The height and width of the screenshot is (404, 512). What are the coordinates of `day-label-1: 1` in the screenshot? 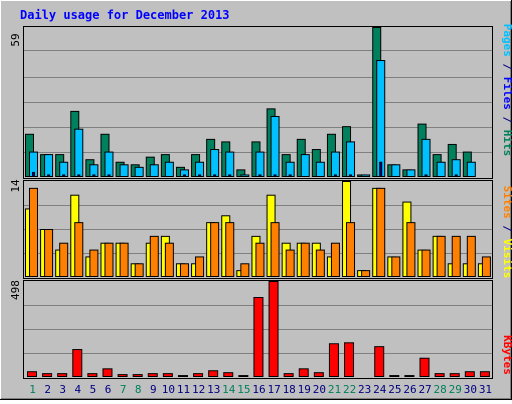 It's located at (32, 389).